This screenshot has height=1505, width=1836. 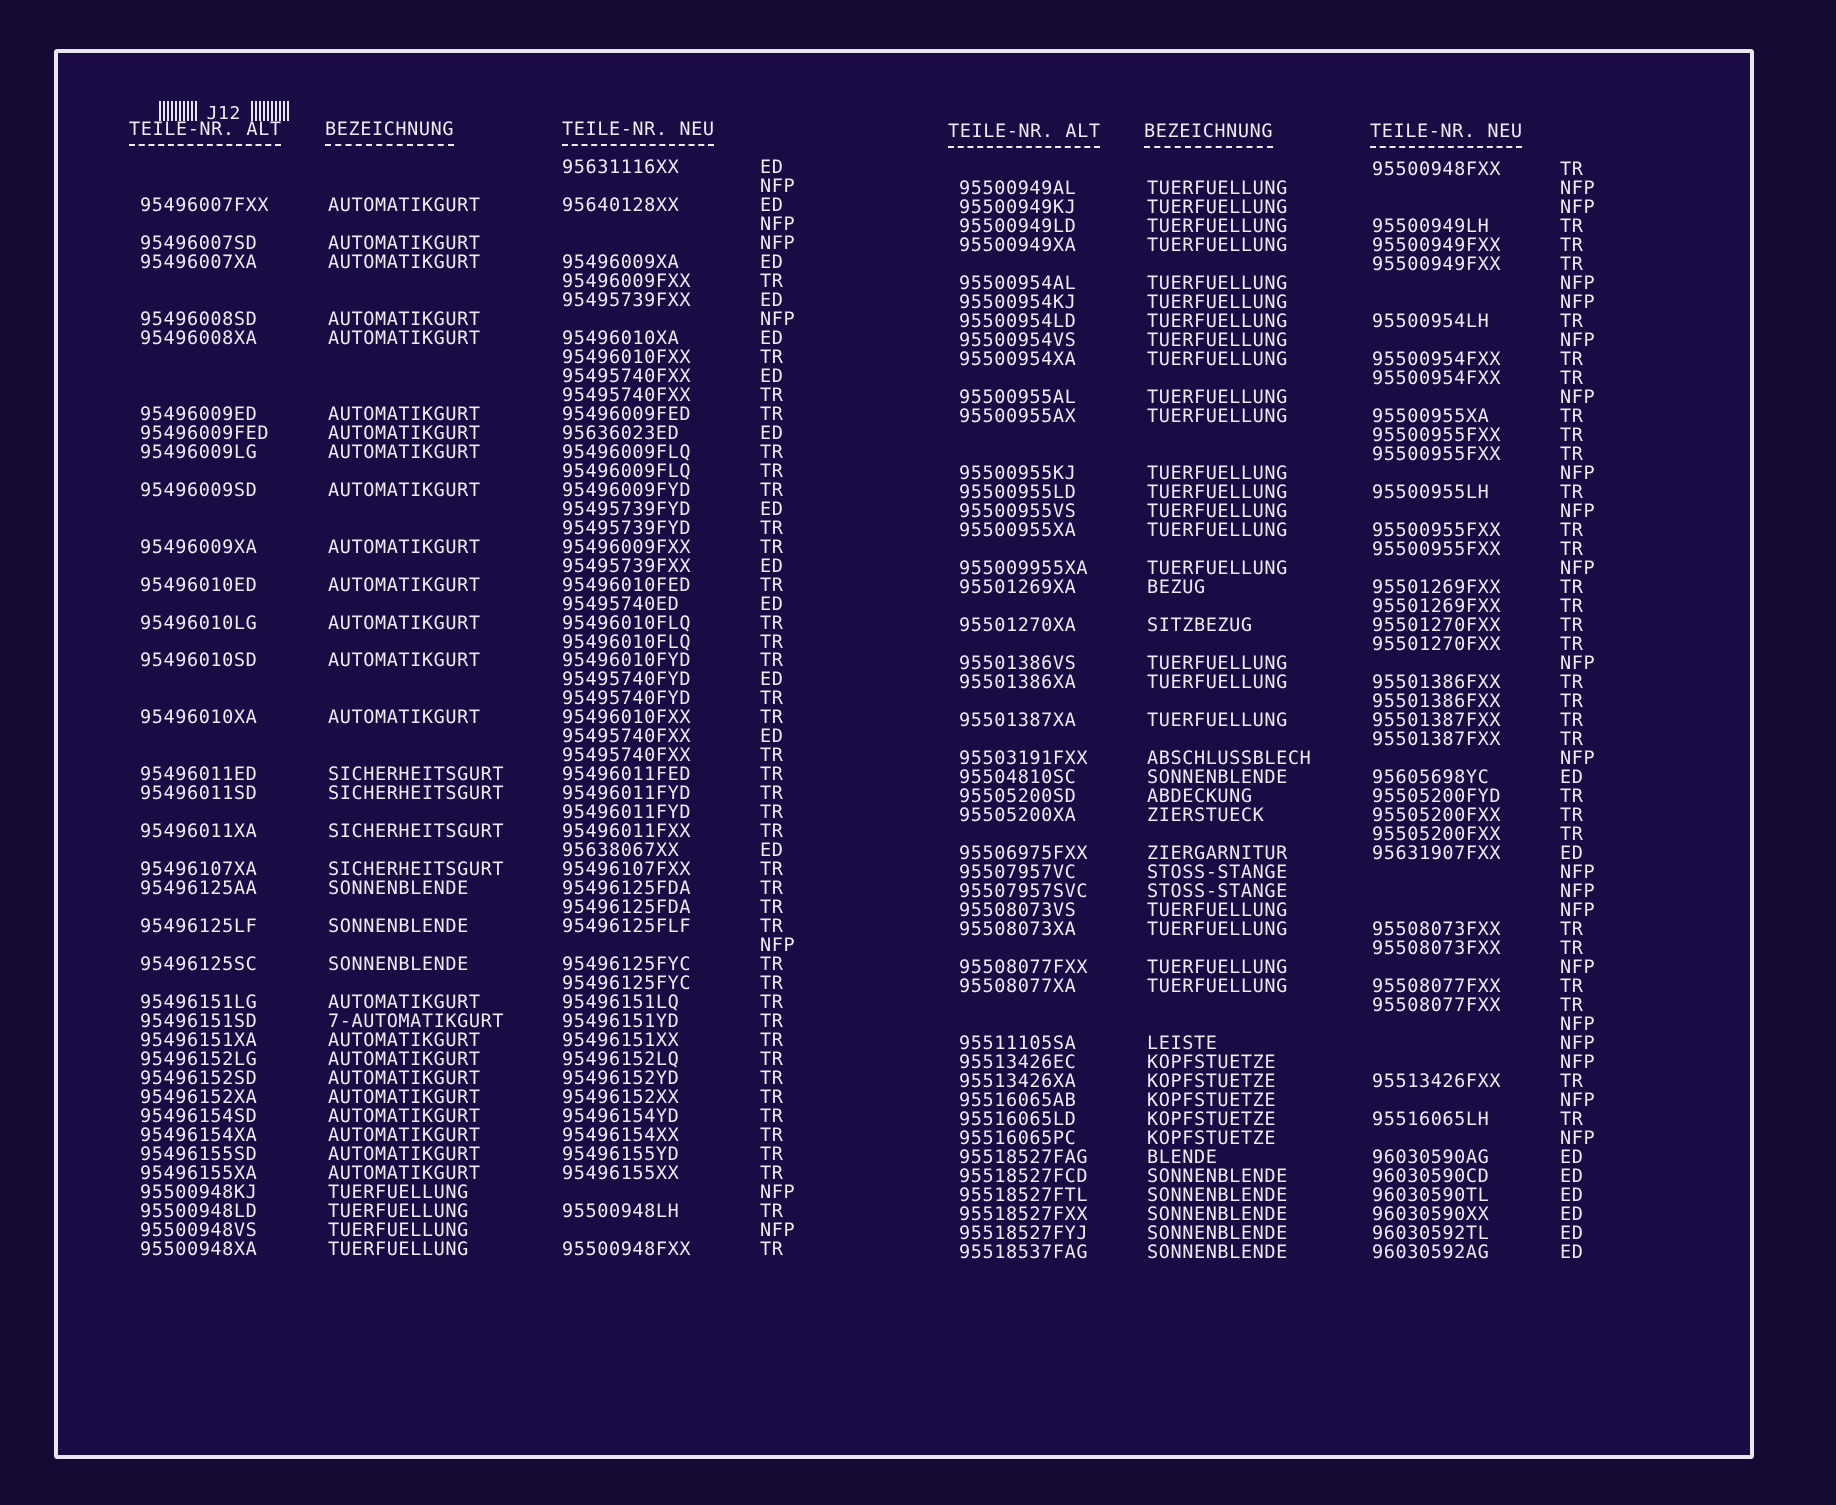 What do you see at coordinates (1018, 720) in the screenshot?
I see `old-part-number: 95501387XA` at bounding box center [1018, 720].